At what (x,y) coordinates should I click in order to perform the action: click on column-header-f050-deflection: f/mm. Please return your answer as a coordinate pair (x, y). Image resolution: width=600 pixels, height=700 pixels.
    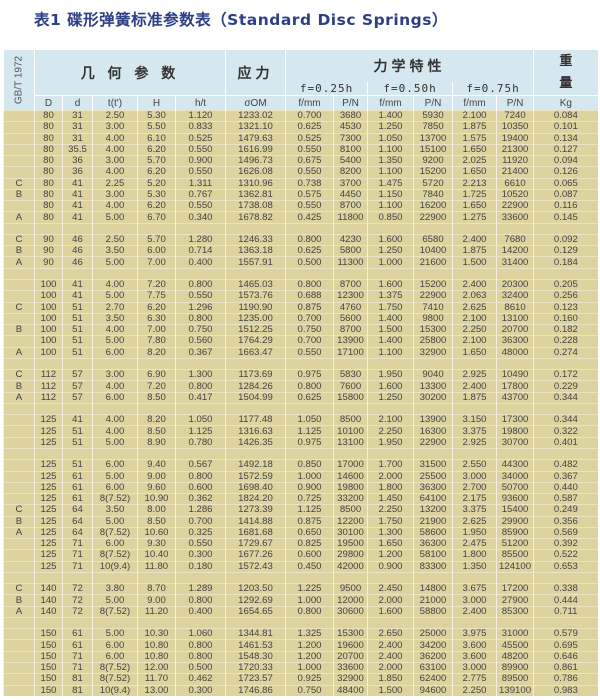
    Looking at the image, I should click on (390, 103).